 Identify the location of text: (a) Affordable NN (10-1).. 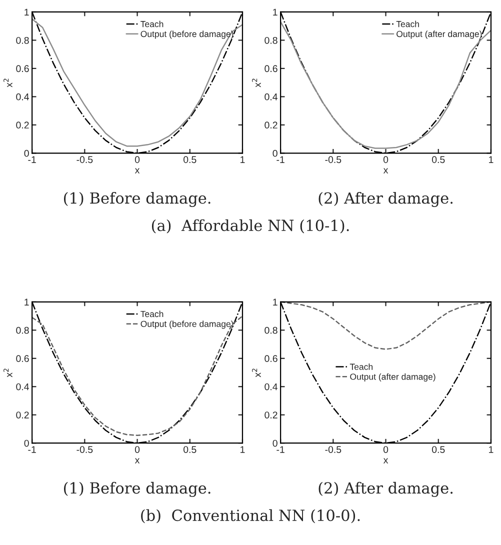
(250, 226).